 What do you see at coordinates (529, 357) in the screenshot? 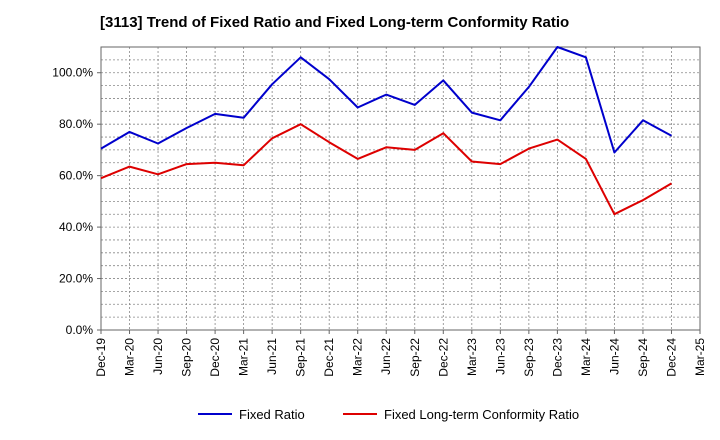
I see `x-tick-label: Sep-23` at bounding box center [529, 357].